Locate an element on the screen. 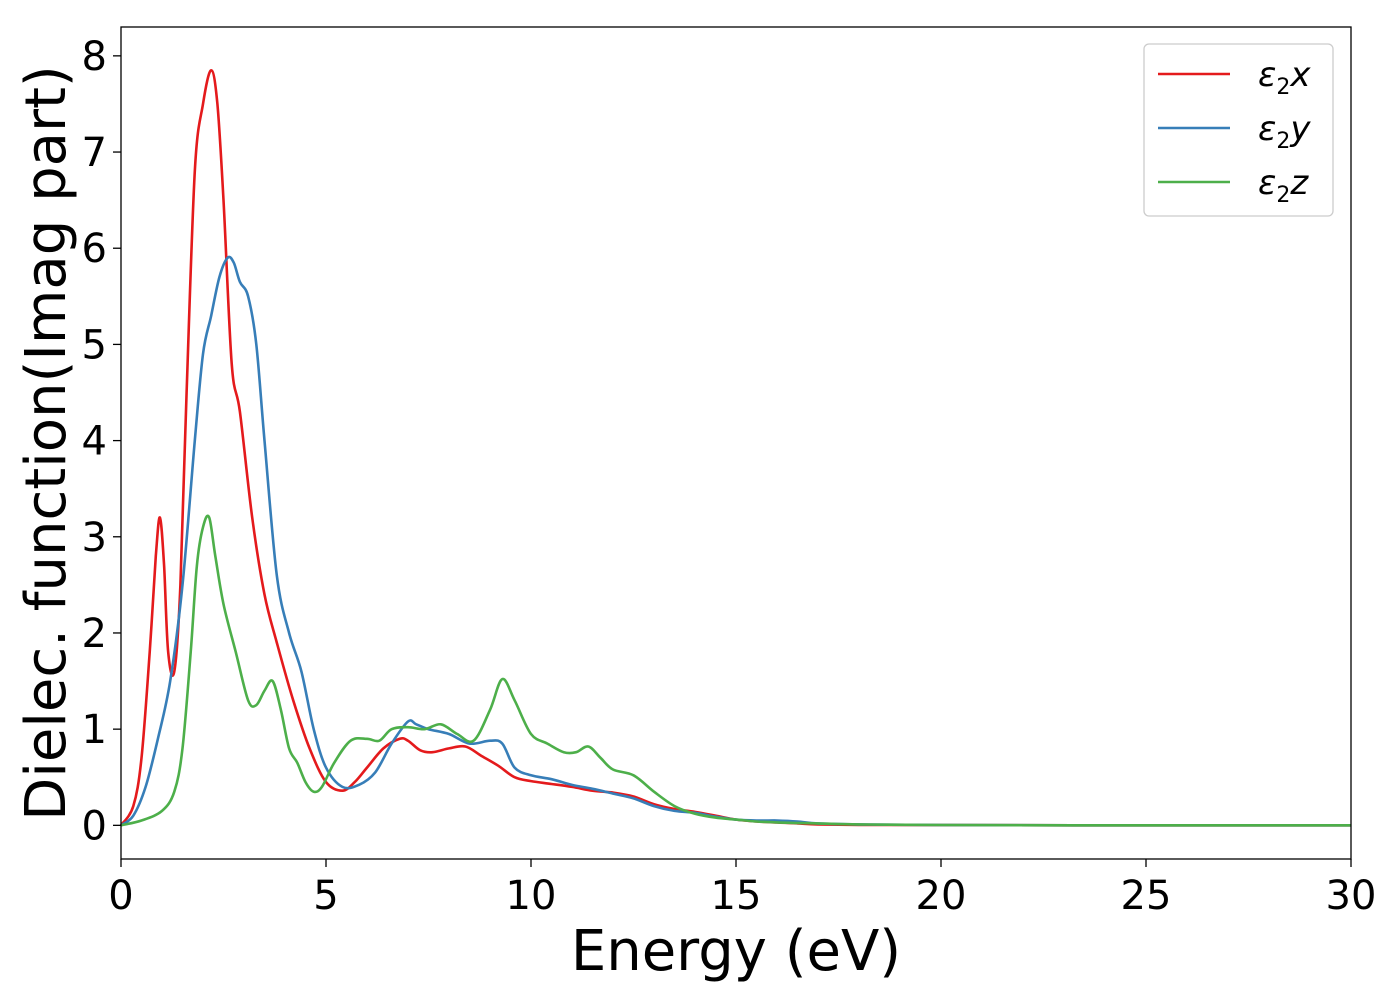 The width and height of the screenshot is (1400, 1000). y-tick-label: 4 is located at coordinates (94, 442).